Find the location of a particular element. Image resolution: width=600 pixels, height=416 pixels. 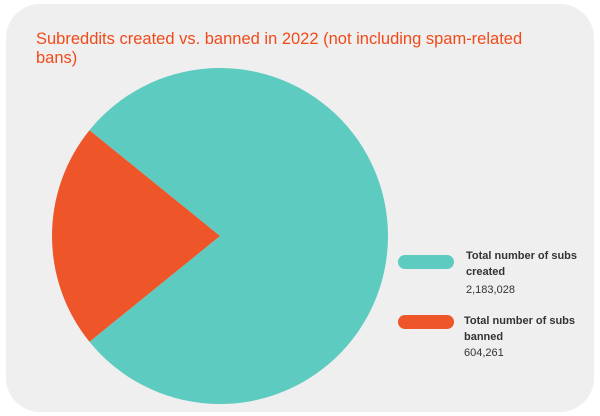

legend-label-subs-created: Total number of subs created is located at coordinates (522, 264).